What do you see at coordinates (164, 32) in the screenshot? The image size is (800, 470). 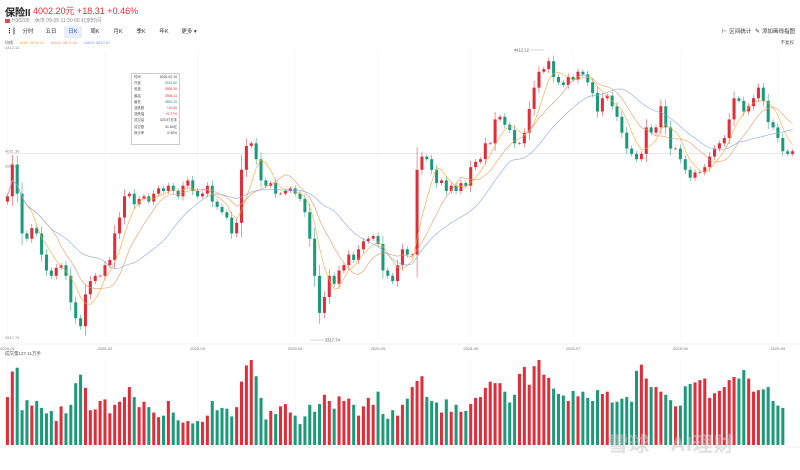 I see `tab-yearly-k: 年K` at bounding box center [164, 32].